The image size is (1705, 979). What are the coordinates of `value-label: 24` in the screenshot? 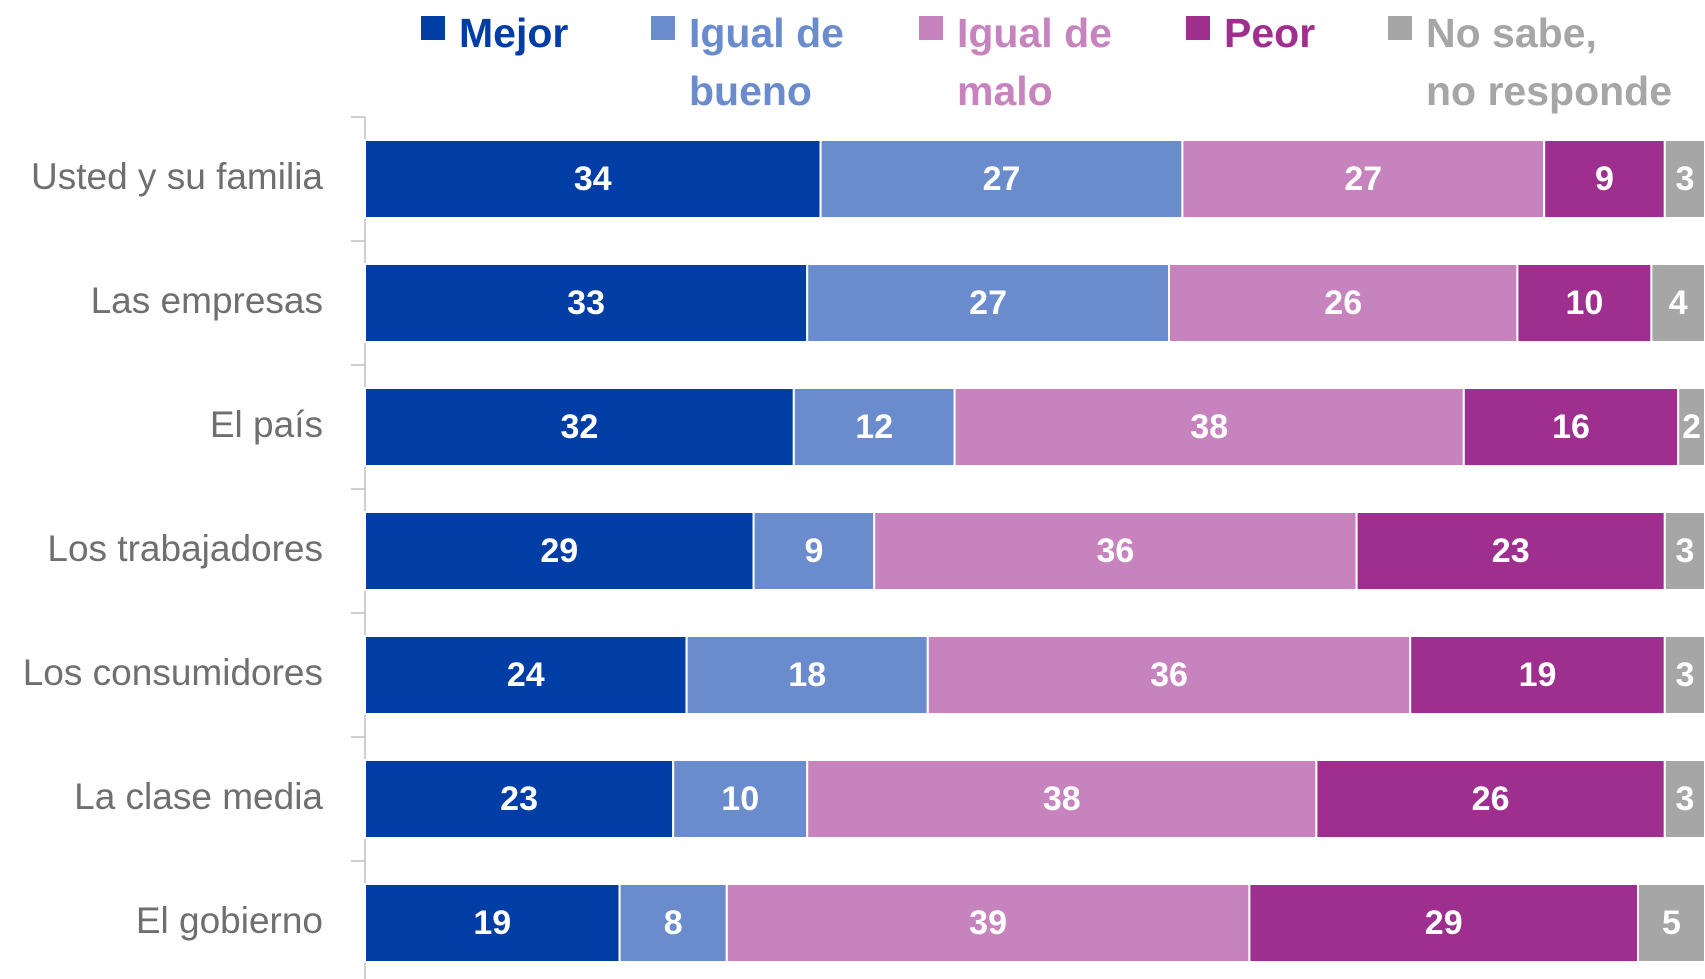 It's located at (526, 675).